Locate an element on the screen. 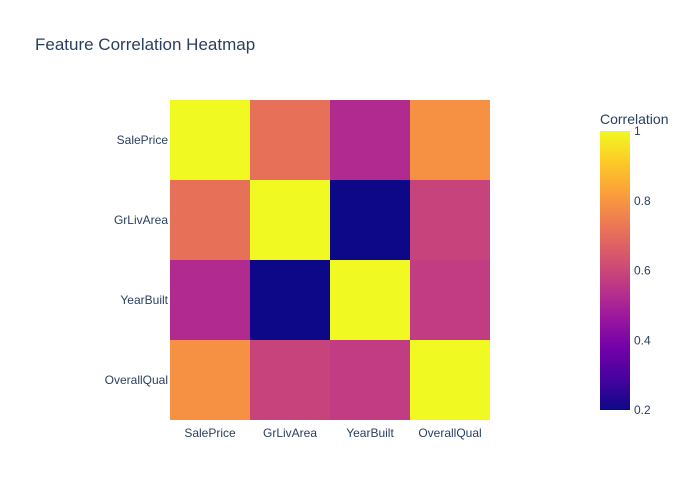 The image size is (700, 500). y-tick-label: YearBuilt is located at coordinates (144, 300).